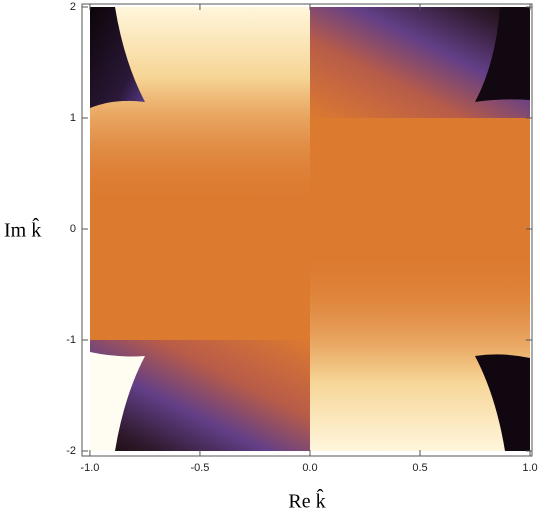  I want to click on x-tick-label: 1.0, so click(529, 468).